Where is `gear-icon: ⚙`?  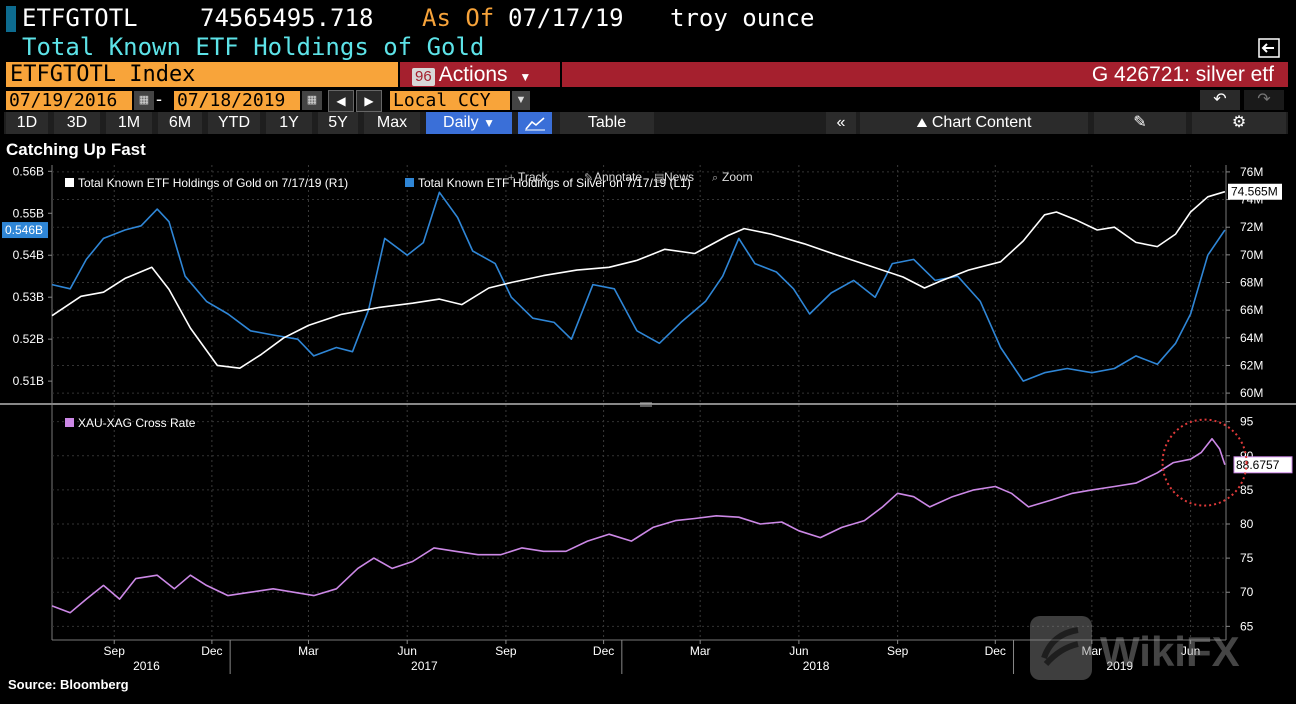 gear-icon: ⚙ is located at coordinates (1239, 123).